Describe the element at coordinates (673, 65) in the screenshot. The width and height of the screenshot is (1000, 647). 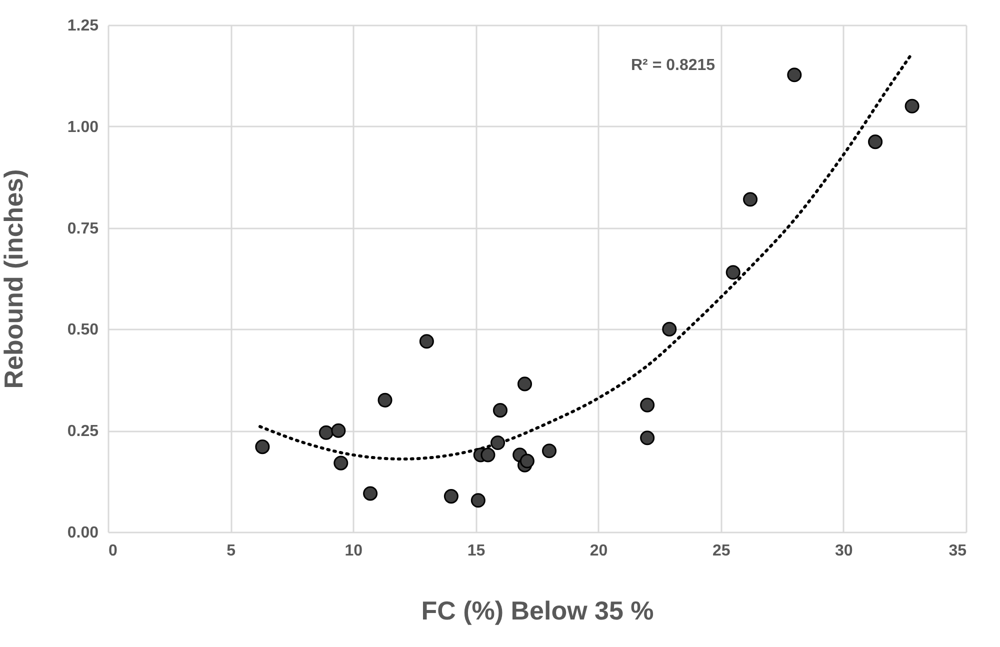
I see `annotation: R² = 0.8215` at that location.